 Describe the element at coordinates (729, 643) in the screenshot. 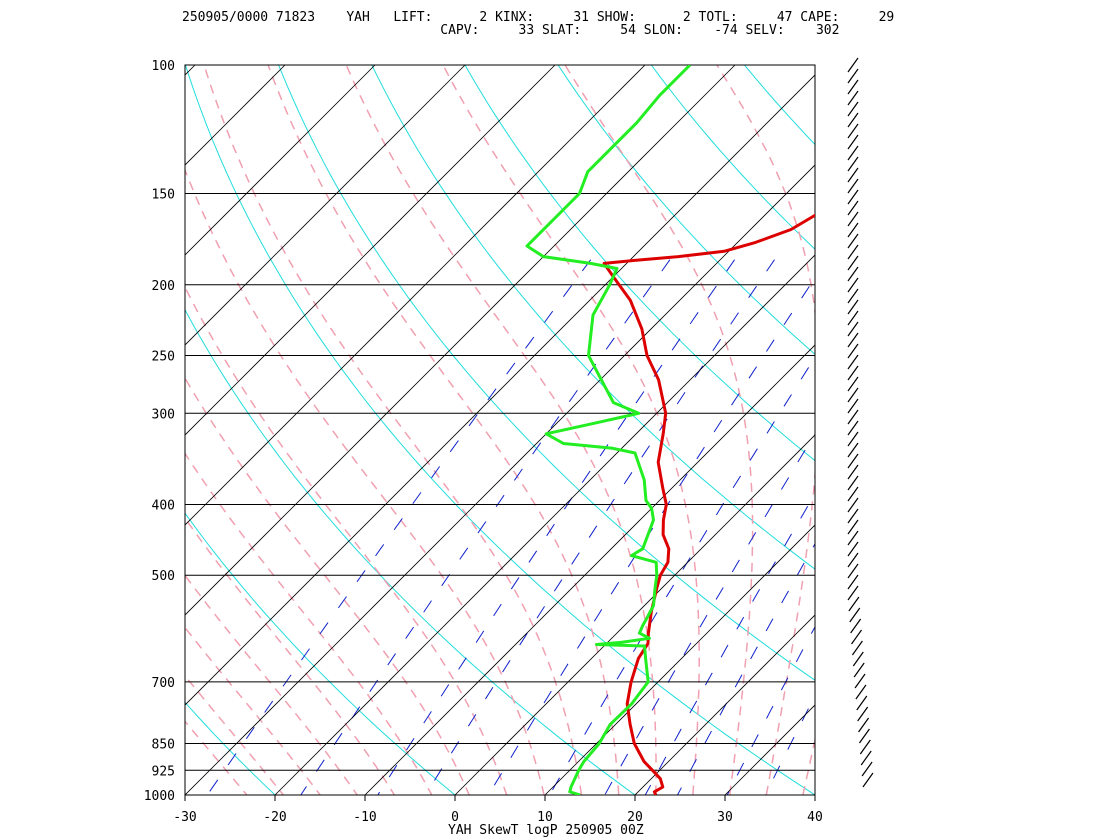

I see `mixing-ratio-line` at that location.